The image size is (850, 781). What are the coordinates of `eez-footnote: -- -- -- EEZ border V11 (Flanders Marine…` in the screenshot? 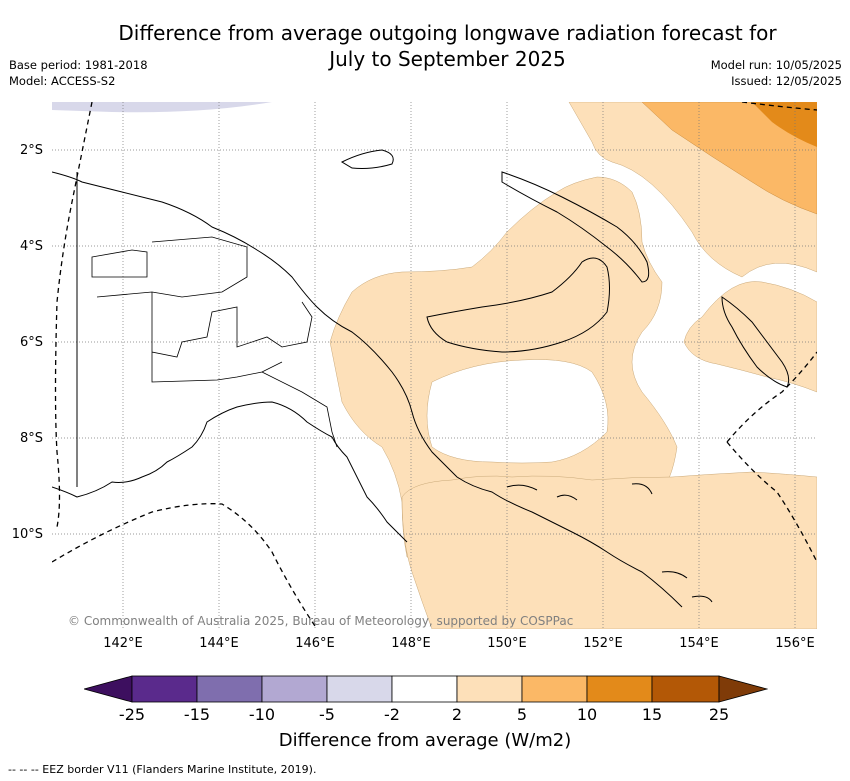 It's located at (162, 769).